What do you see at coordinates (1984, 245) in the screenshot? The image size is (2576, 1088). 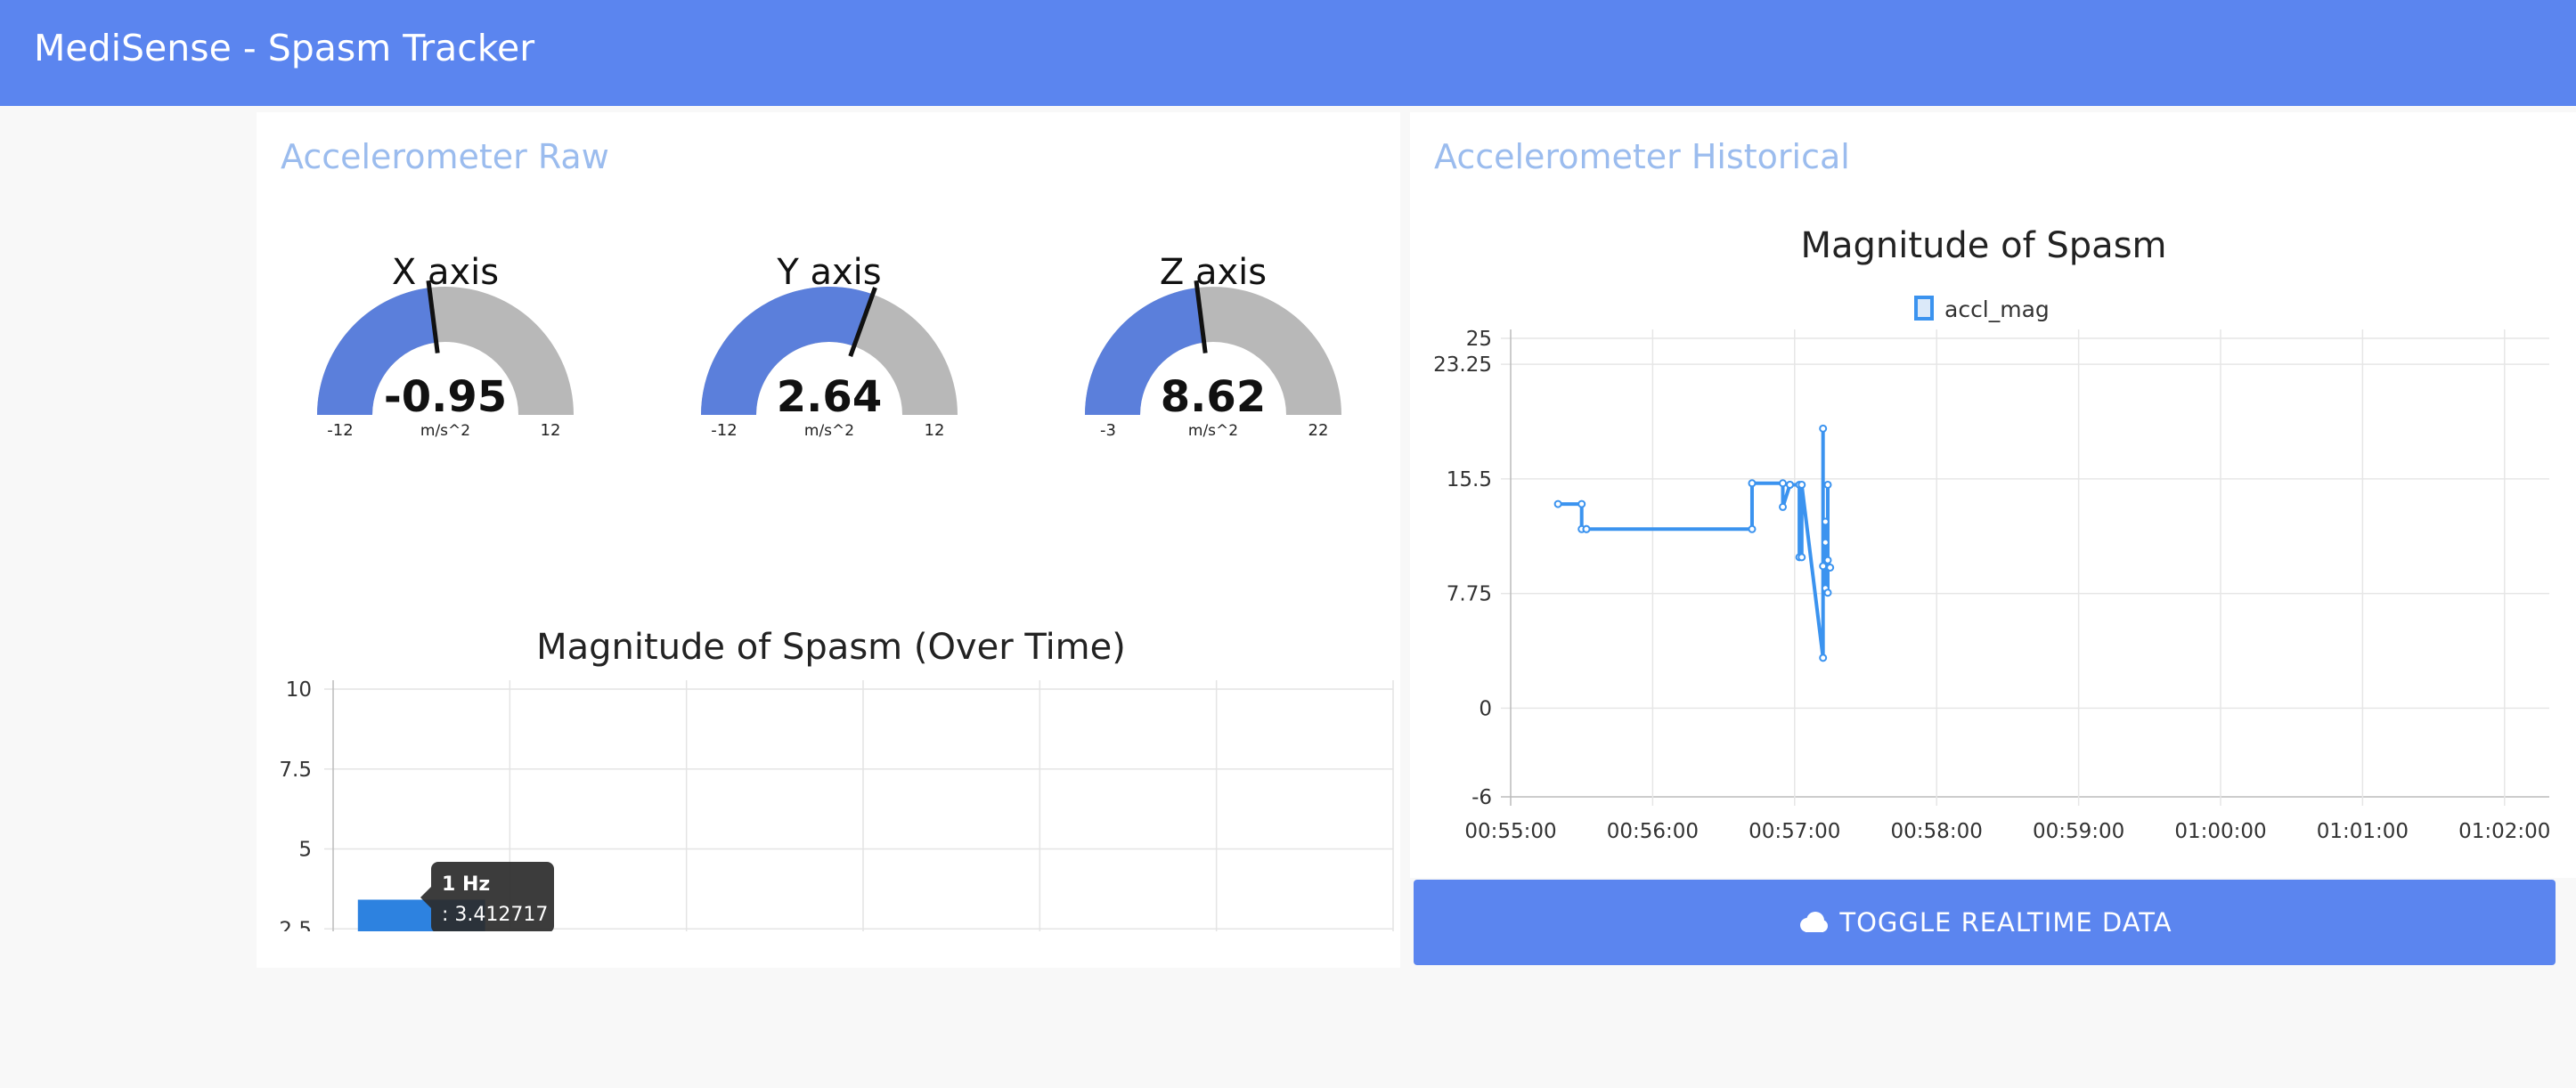 I see `line-chart-title: Magnitude of Spasm` at bounding box center [1984, 245].